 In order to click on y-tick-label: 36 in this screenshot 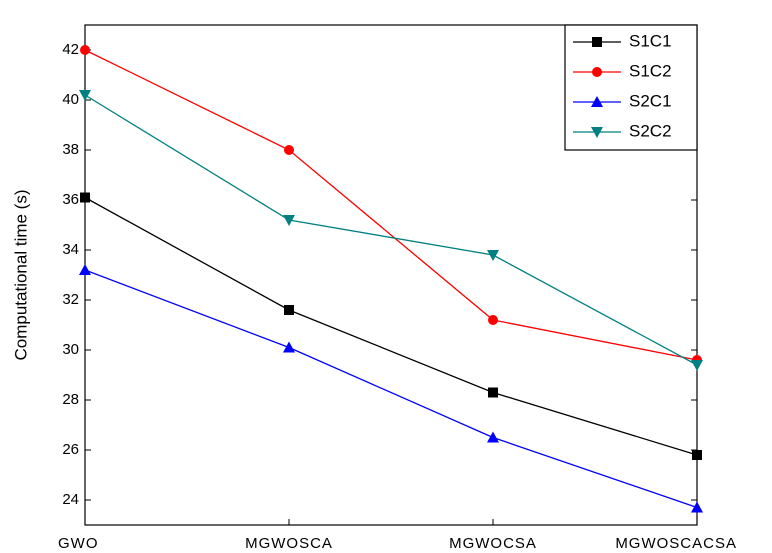, I will do `click(70, 199)`.